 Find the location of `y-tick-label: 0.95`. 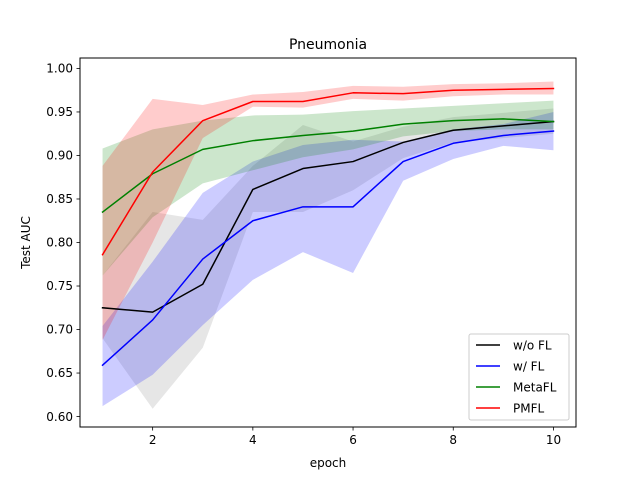

y-tick-label: 0.95 is located at coordinates (59, 112).